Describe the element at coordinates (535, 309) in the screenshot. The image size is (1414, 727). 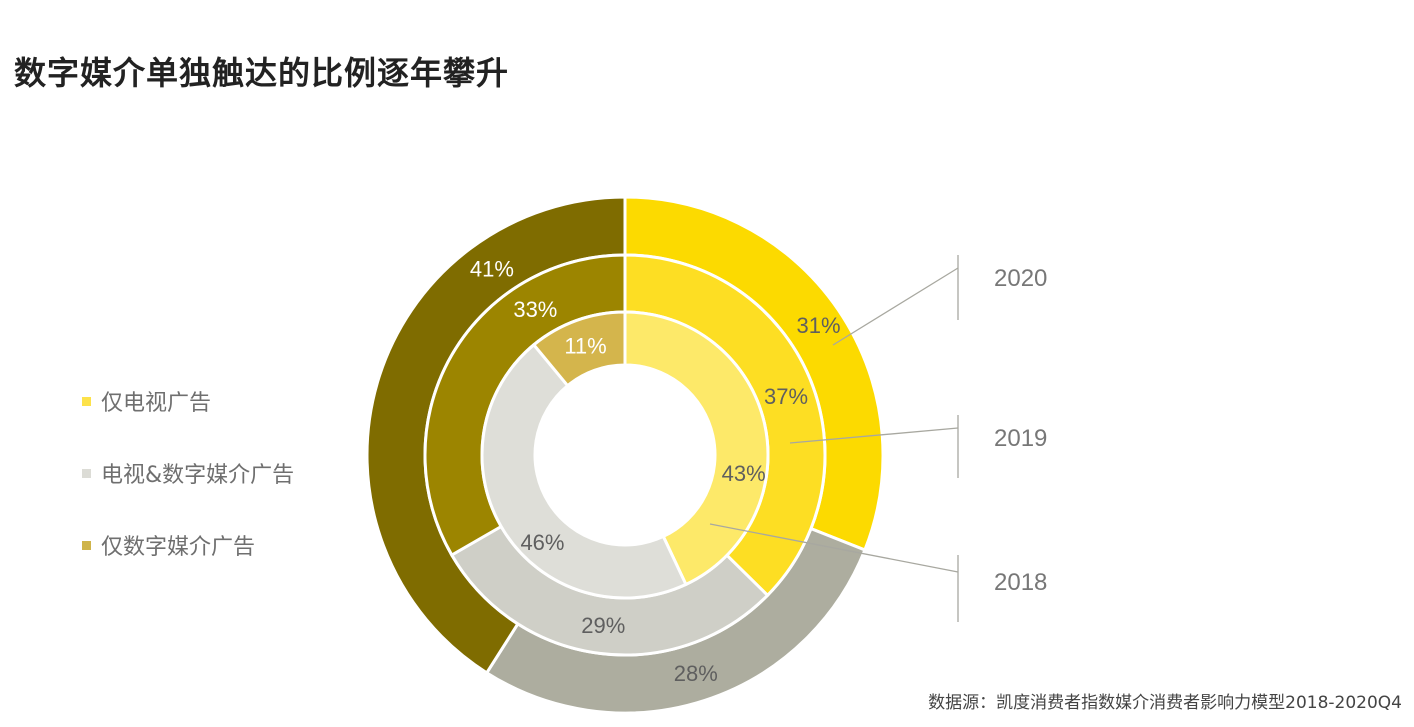
I see `data-label-2019-2: 33%` at that location.